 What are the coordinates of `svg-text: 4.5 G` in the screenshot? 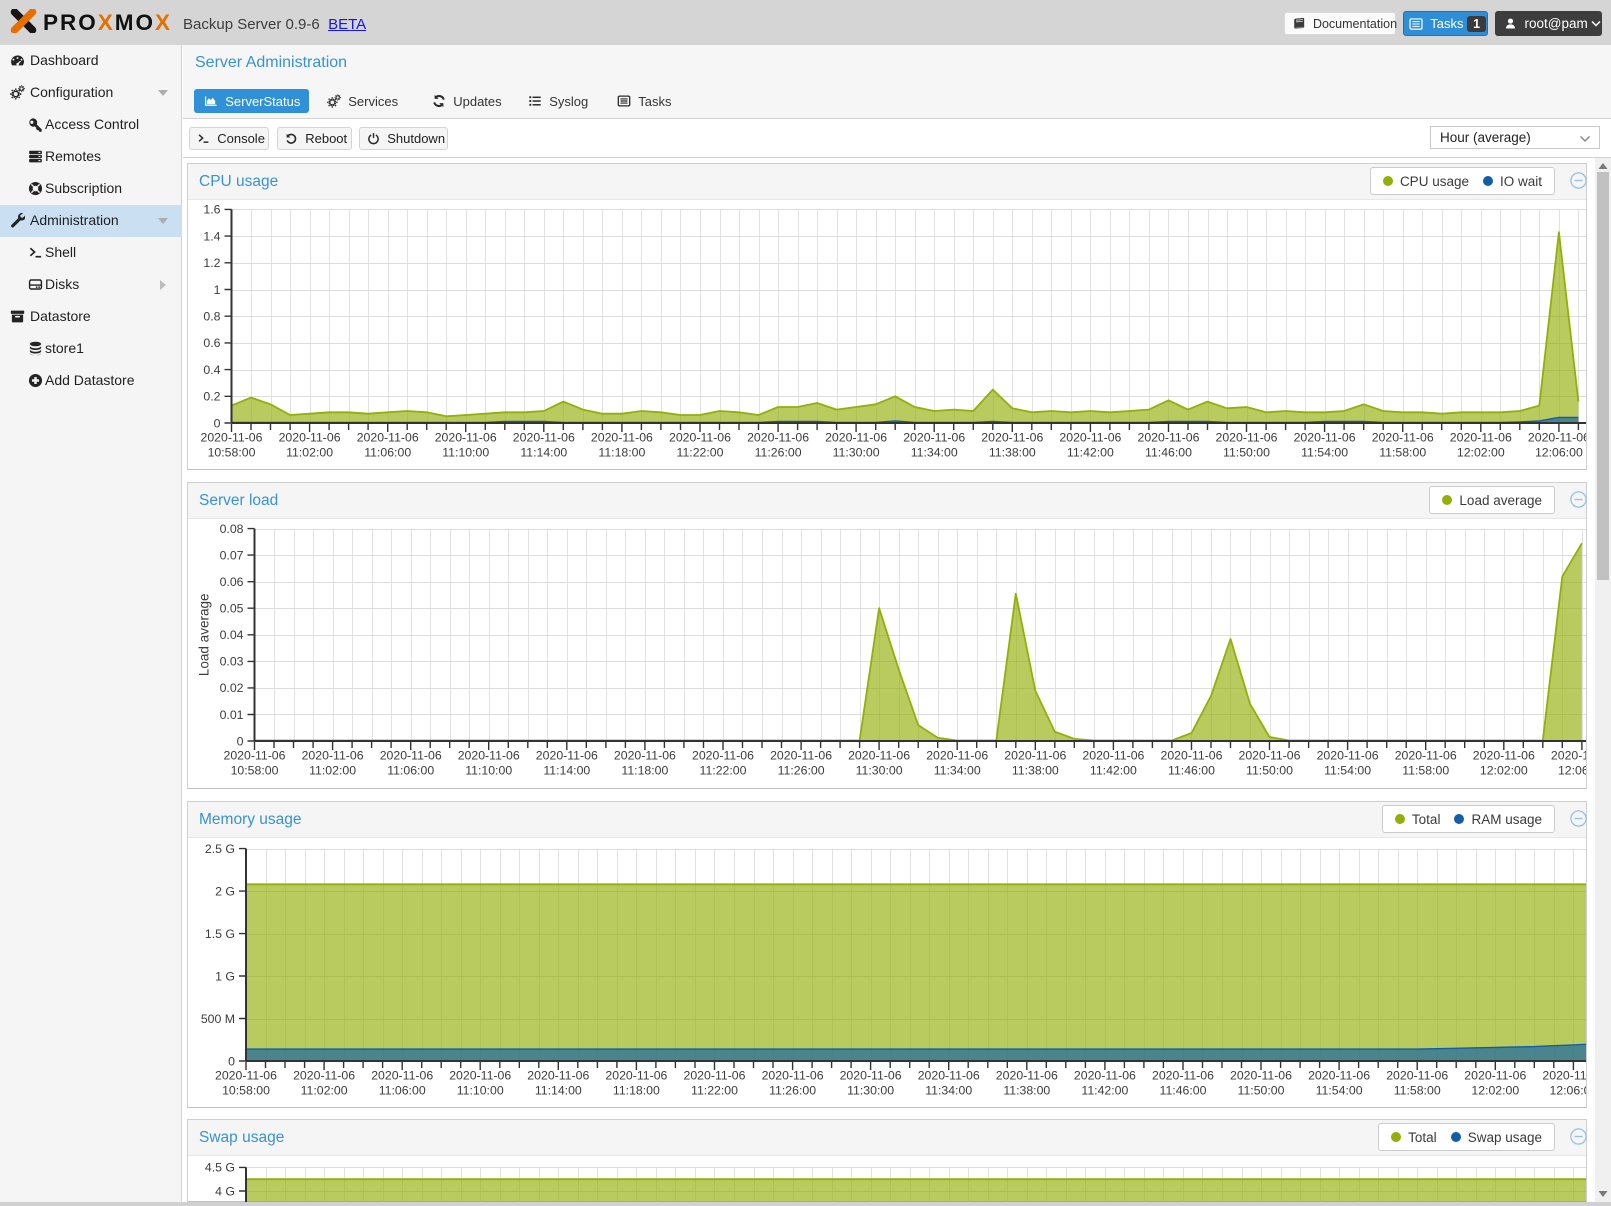 It's located at (220, 1168).